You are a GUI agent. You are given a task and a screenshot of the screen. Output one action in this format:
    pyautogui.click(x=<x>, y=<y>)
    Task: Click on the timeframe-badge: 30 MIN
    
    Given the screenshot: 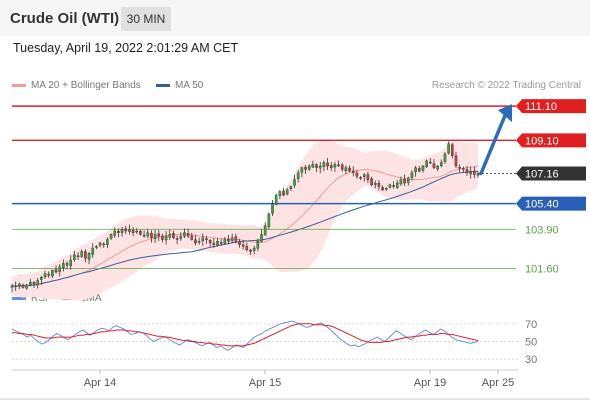 What is the action you would take?
    pyautogui.click(x=146, y=19)
    